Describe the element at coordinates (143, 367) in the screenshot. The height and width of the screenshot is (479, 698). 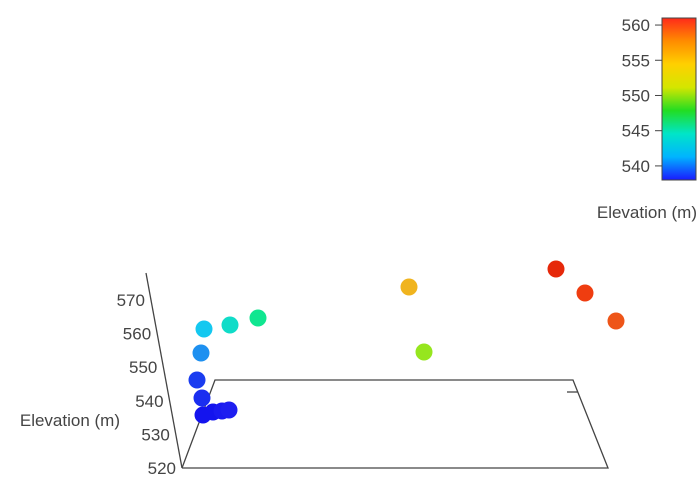
I see `z-tick-label: 550` at that location.